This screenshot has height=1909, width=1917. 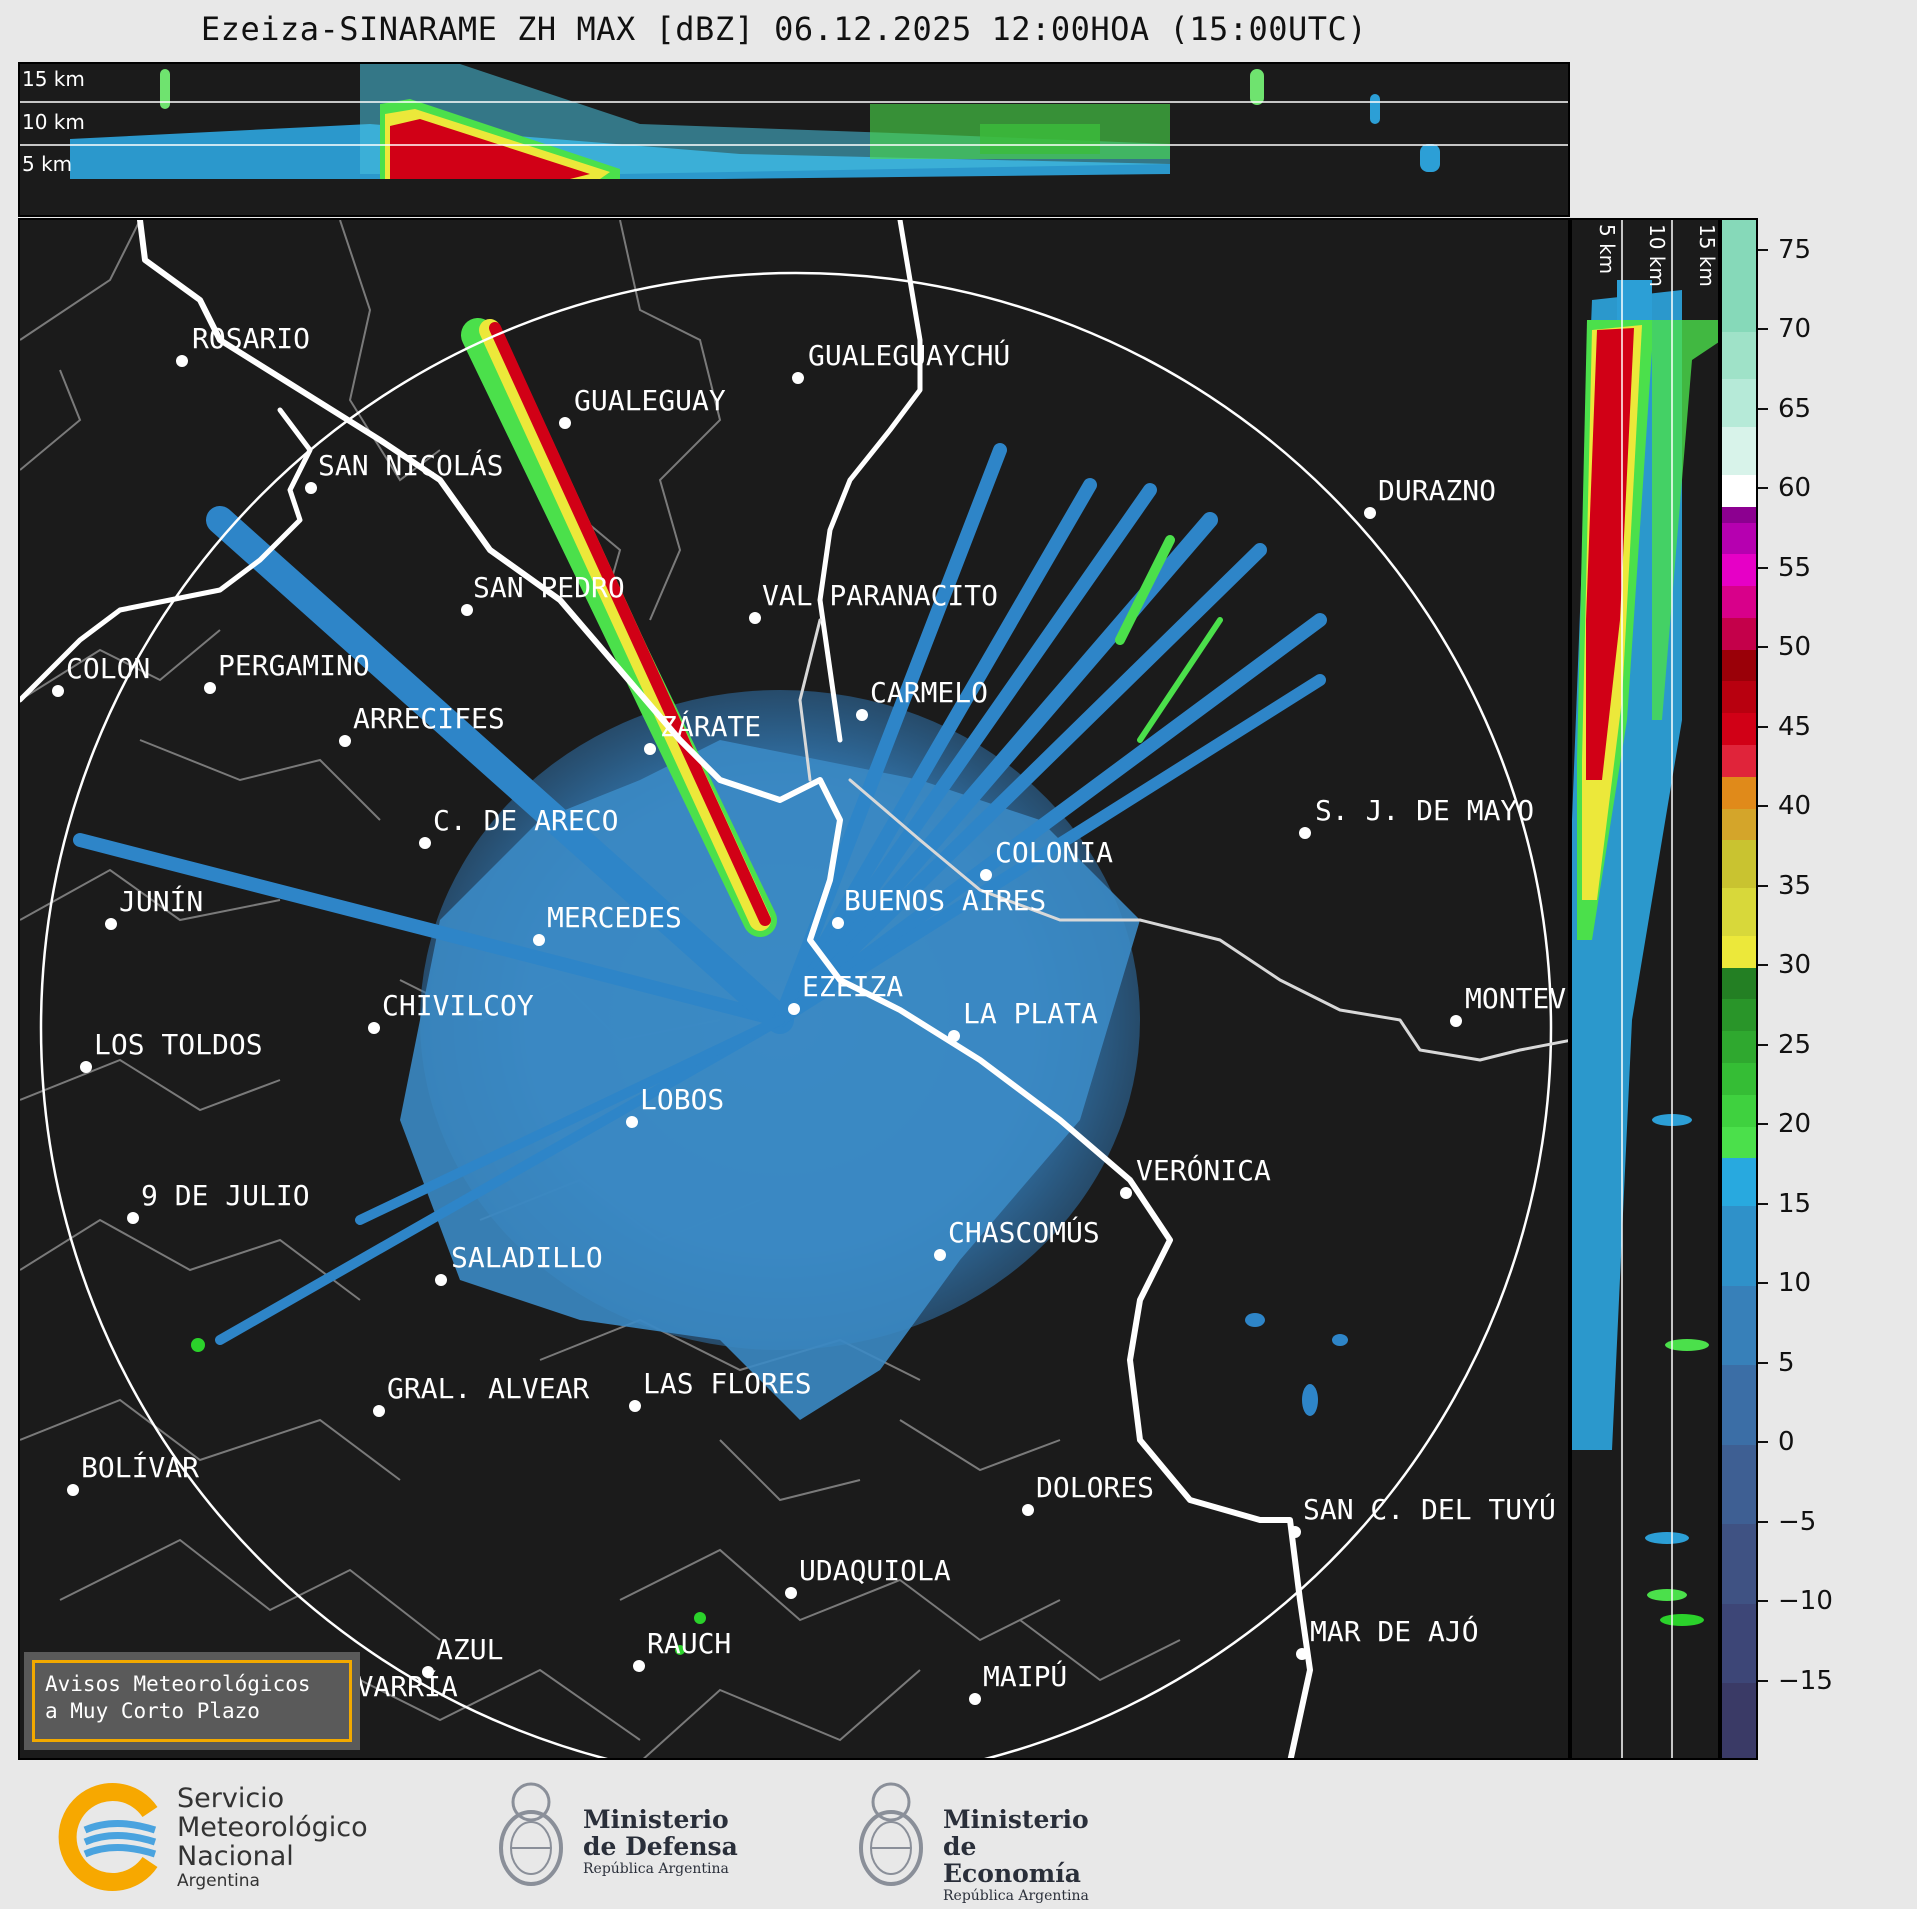 I want to click on city-label-rauch: RAUCH, so click(x=689, y=1643).